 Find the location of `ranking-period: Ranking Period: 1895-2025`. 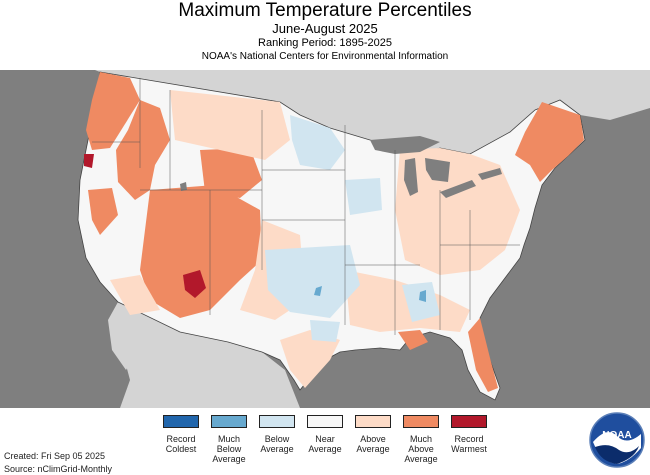

ranking-period: Ranking Period: 1895-2025 is located at coordinates (325, 43).